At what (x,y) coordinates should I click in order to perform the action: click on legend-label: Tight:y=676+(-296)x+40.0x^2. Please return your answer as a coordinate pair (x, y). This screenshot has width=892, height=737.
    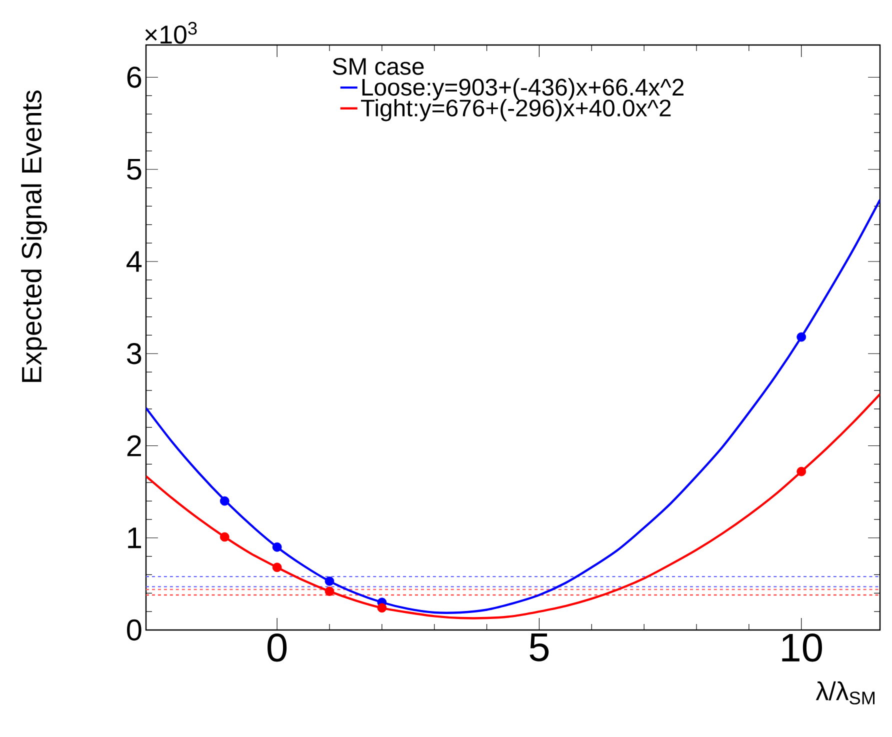
    Looking at the image, I should click on (515, 110).